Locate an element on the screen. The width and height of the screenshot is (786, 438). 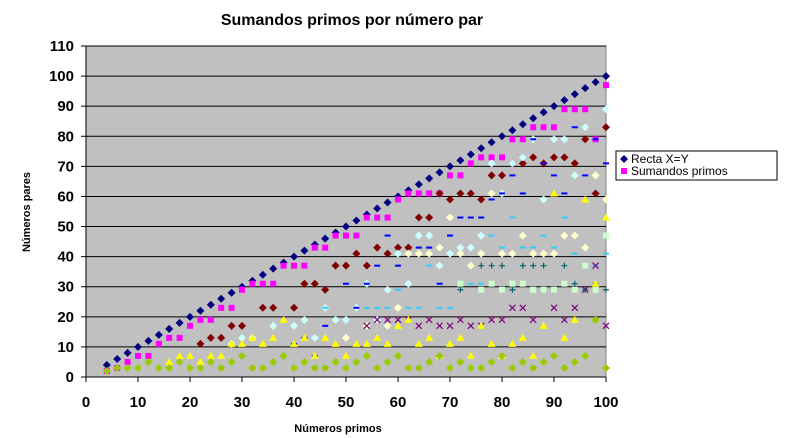
tick-label-y: 80 is located at coordinates (65, 136).